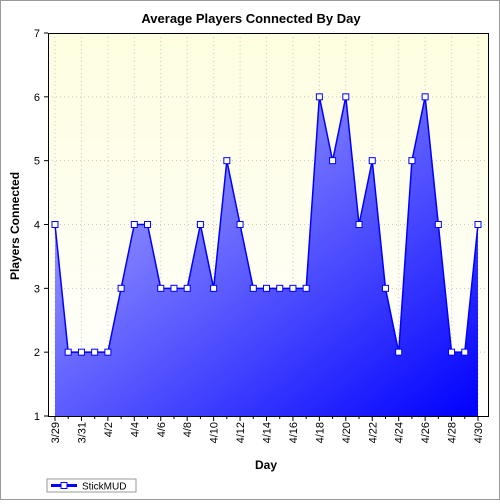 The height and width of the screenshot is (504, 500). What do you see at coordinates (37, 162) in the screenshot?
I see `y-tick-label: 5` at bounding box center [37, 162].